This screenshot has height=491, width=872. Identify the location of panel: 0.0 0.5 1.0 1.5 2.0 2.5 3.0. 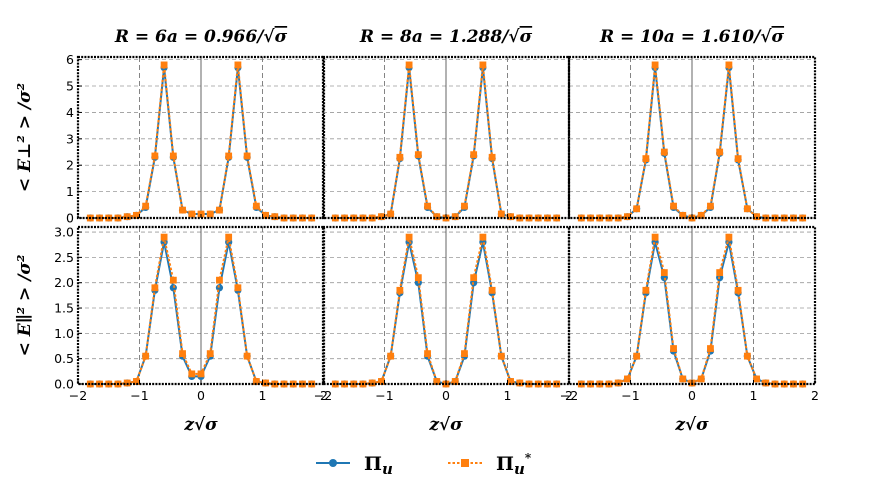
(190, 308).